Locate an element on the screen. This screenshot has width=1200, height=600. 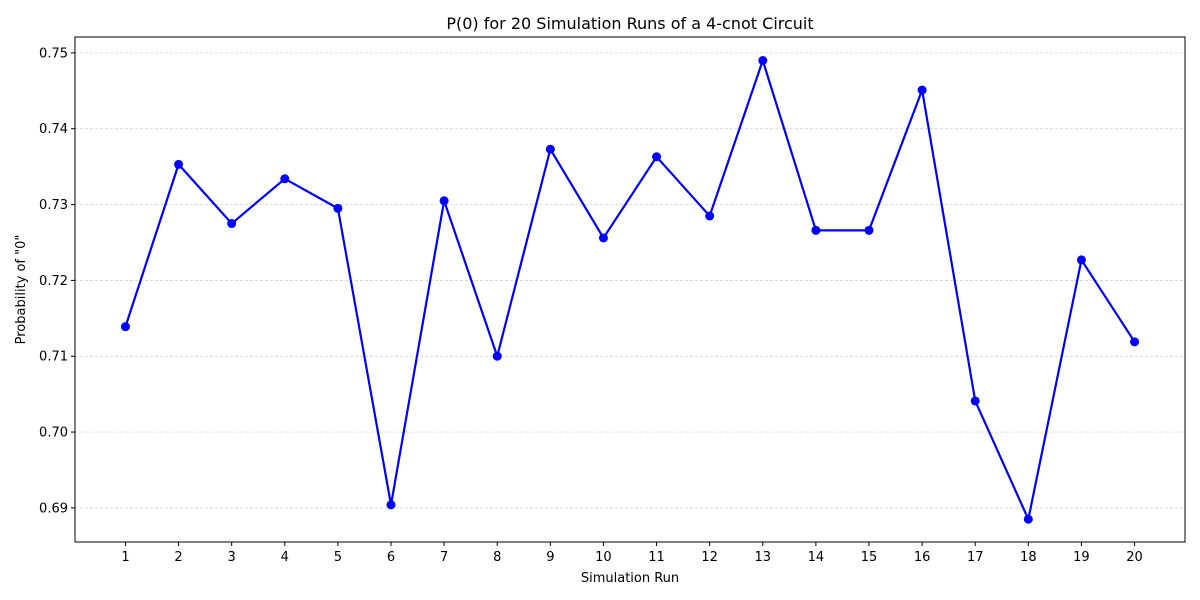
y-tick-label: 0.73 is located at coordinates (53, 205).